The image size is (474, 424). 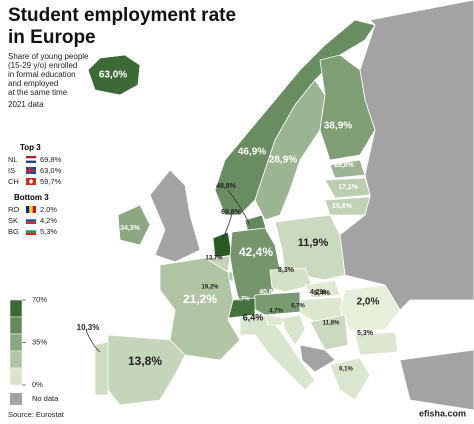 What do you see at coordinates (344, 165) in the screenshot?
I see `country-label: 28,8%` at bounding box center [344, 165].